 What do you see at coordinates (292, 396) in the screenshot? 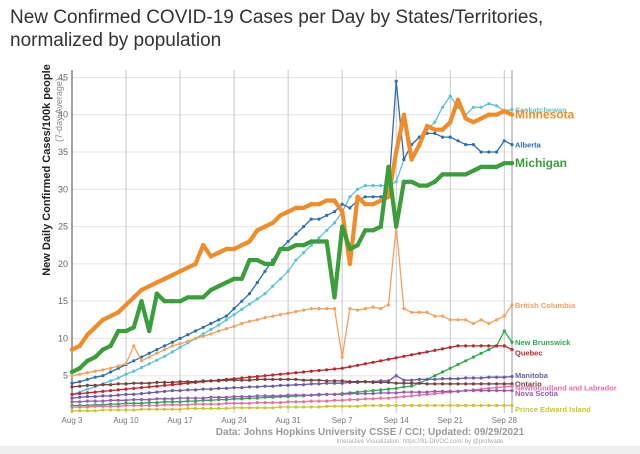
I see `series-line` at bounding box center [292, 396].